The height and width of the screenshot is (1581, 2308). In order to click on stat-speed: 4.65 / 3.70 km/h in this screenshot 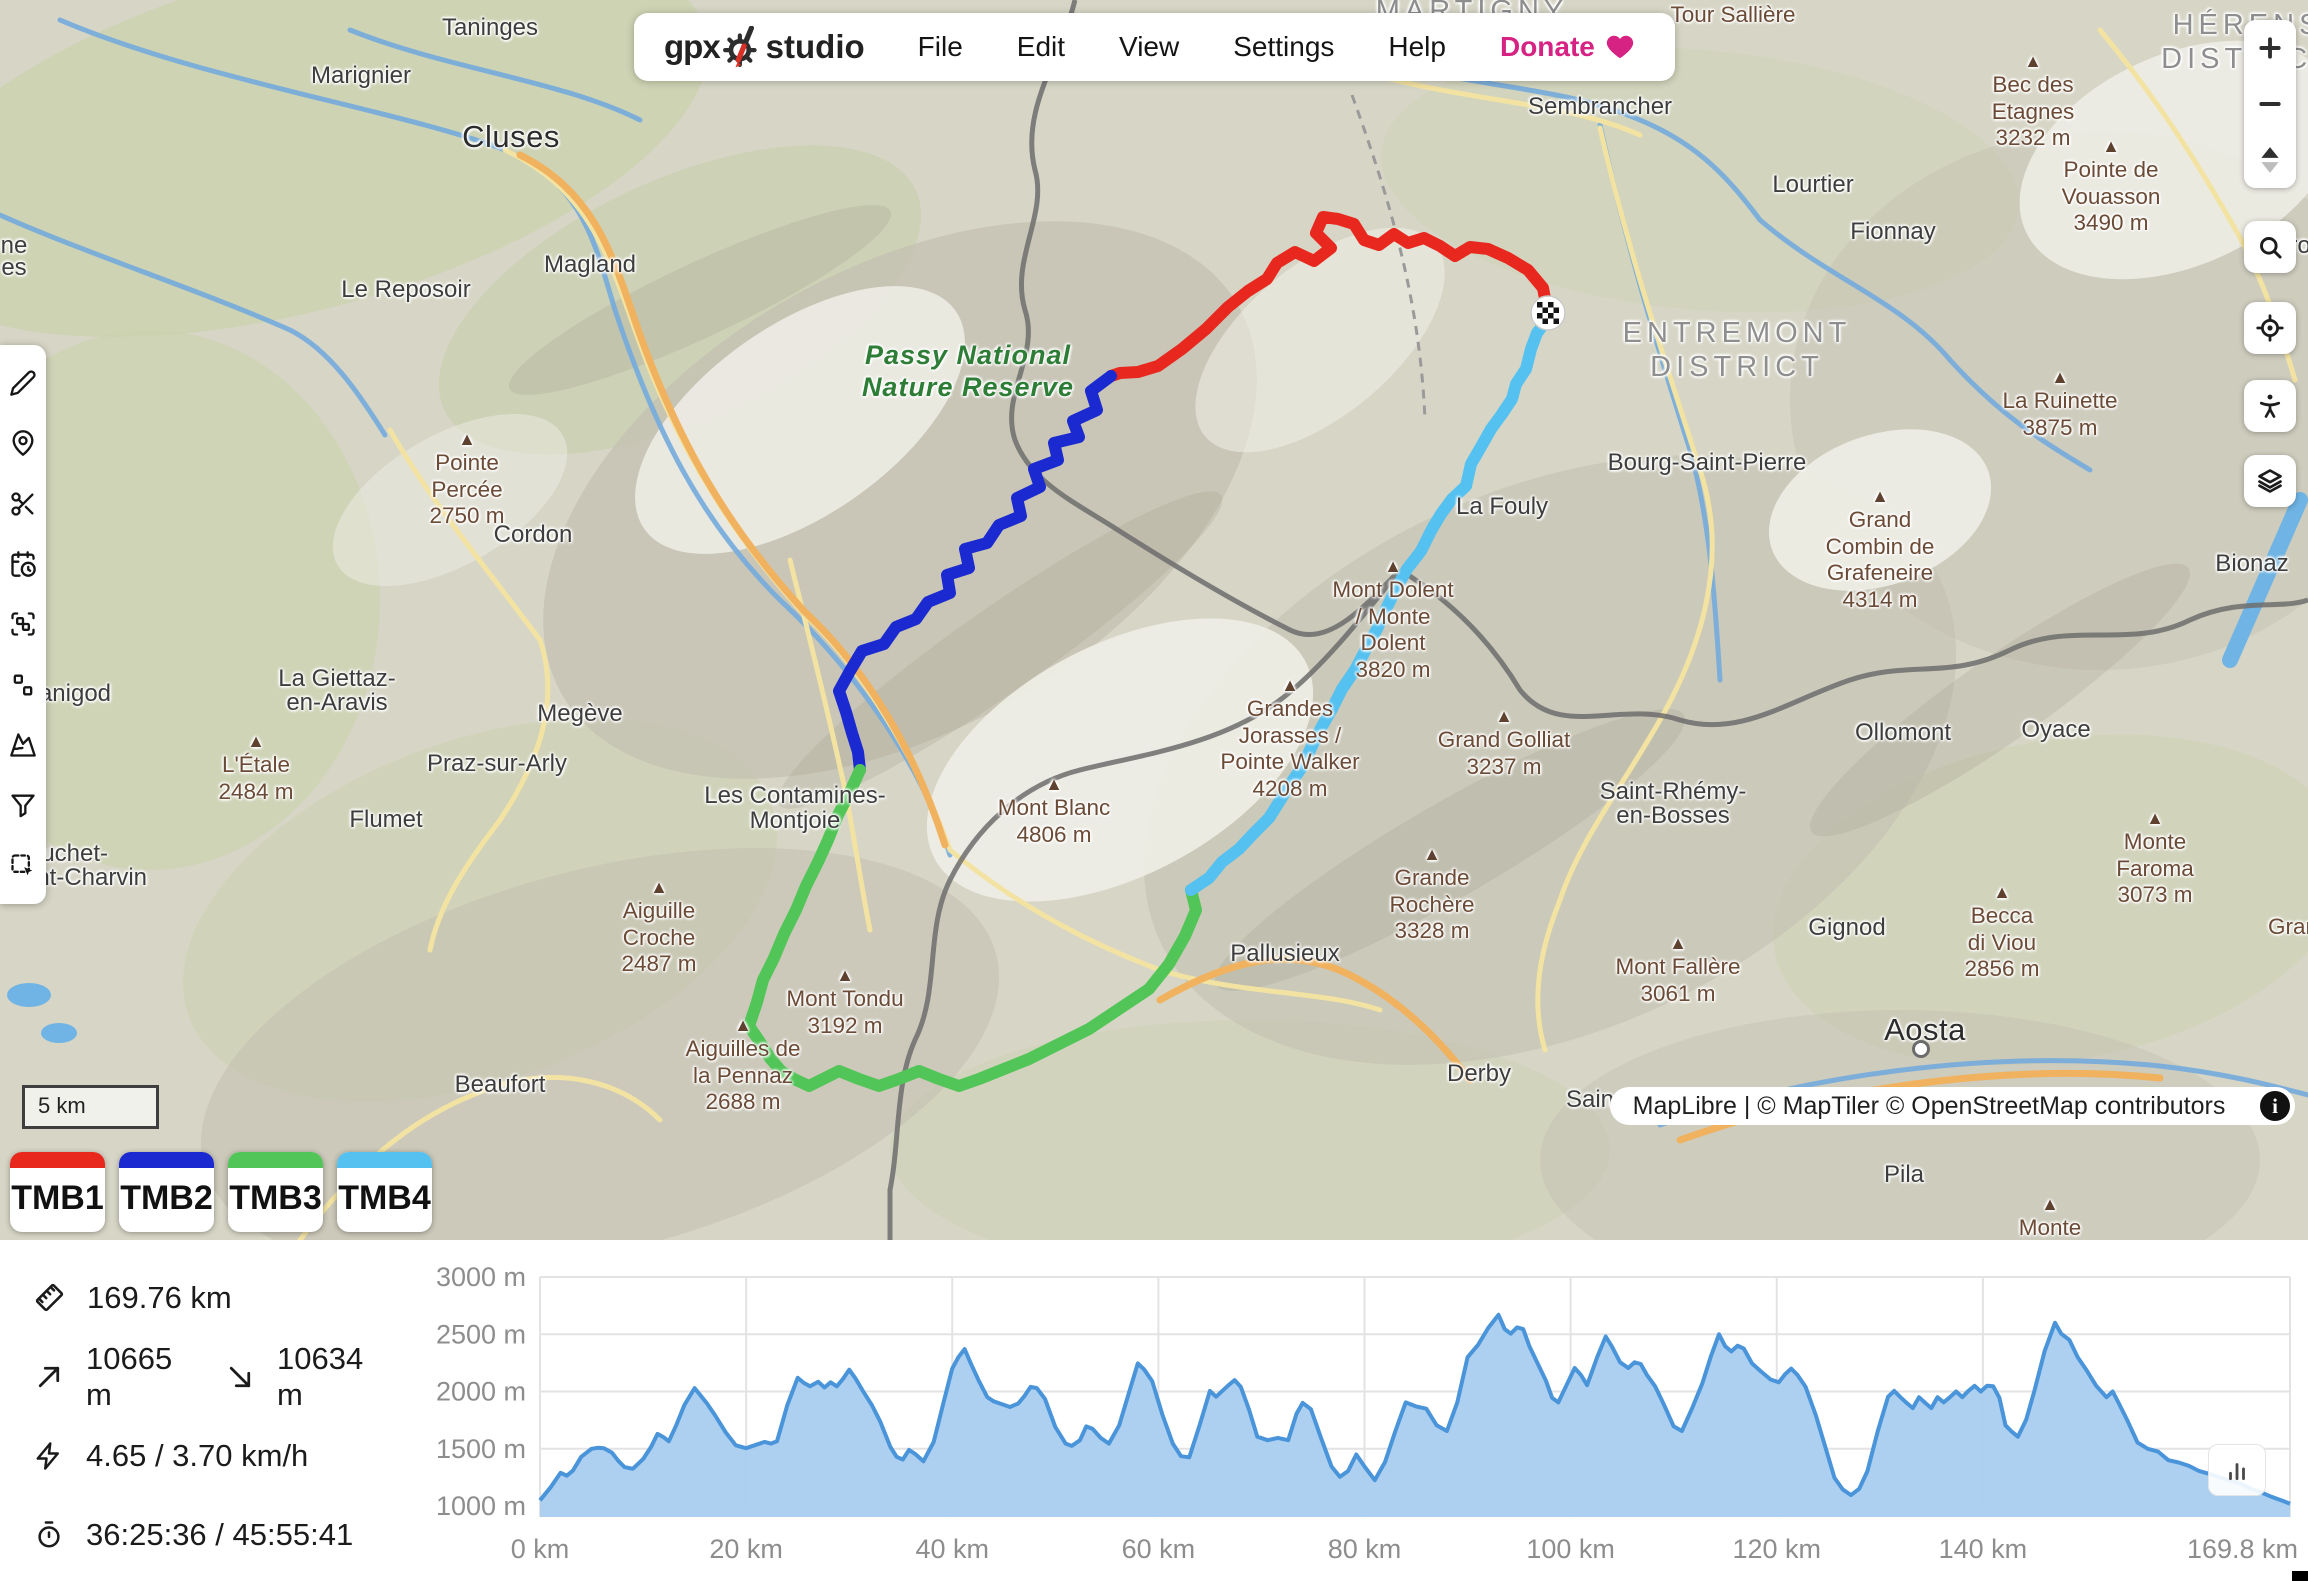, I will do `click(214, 1455)`.